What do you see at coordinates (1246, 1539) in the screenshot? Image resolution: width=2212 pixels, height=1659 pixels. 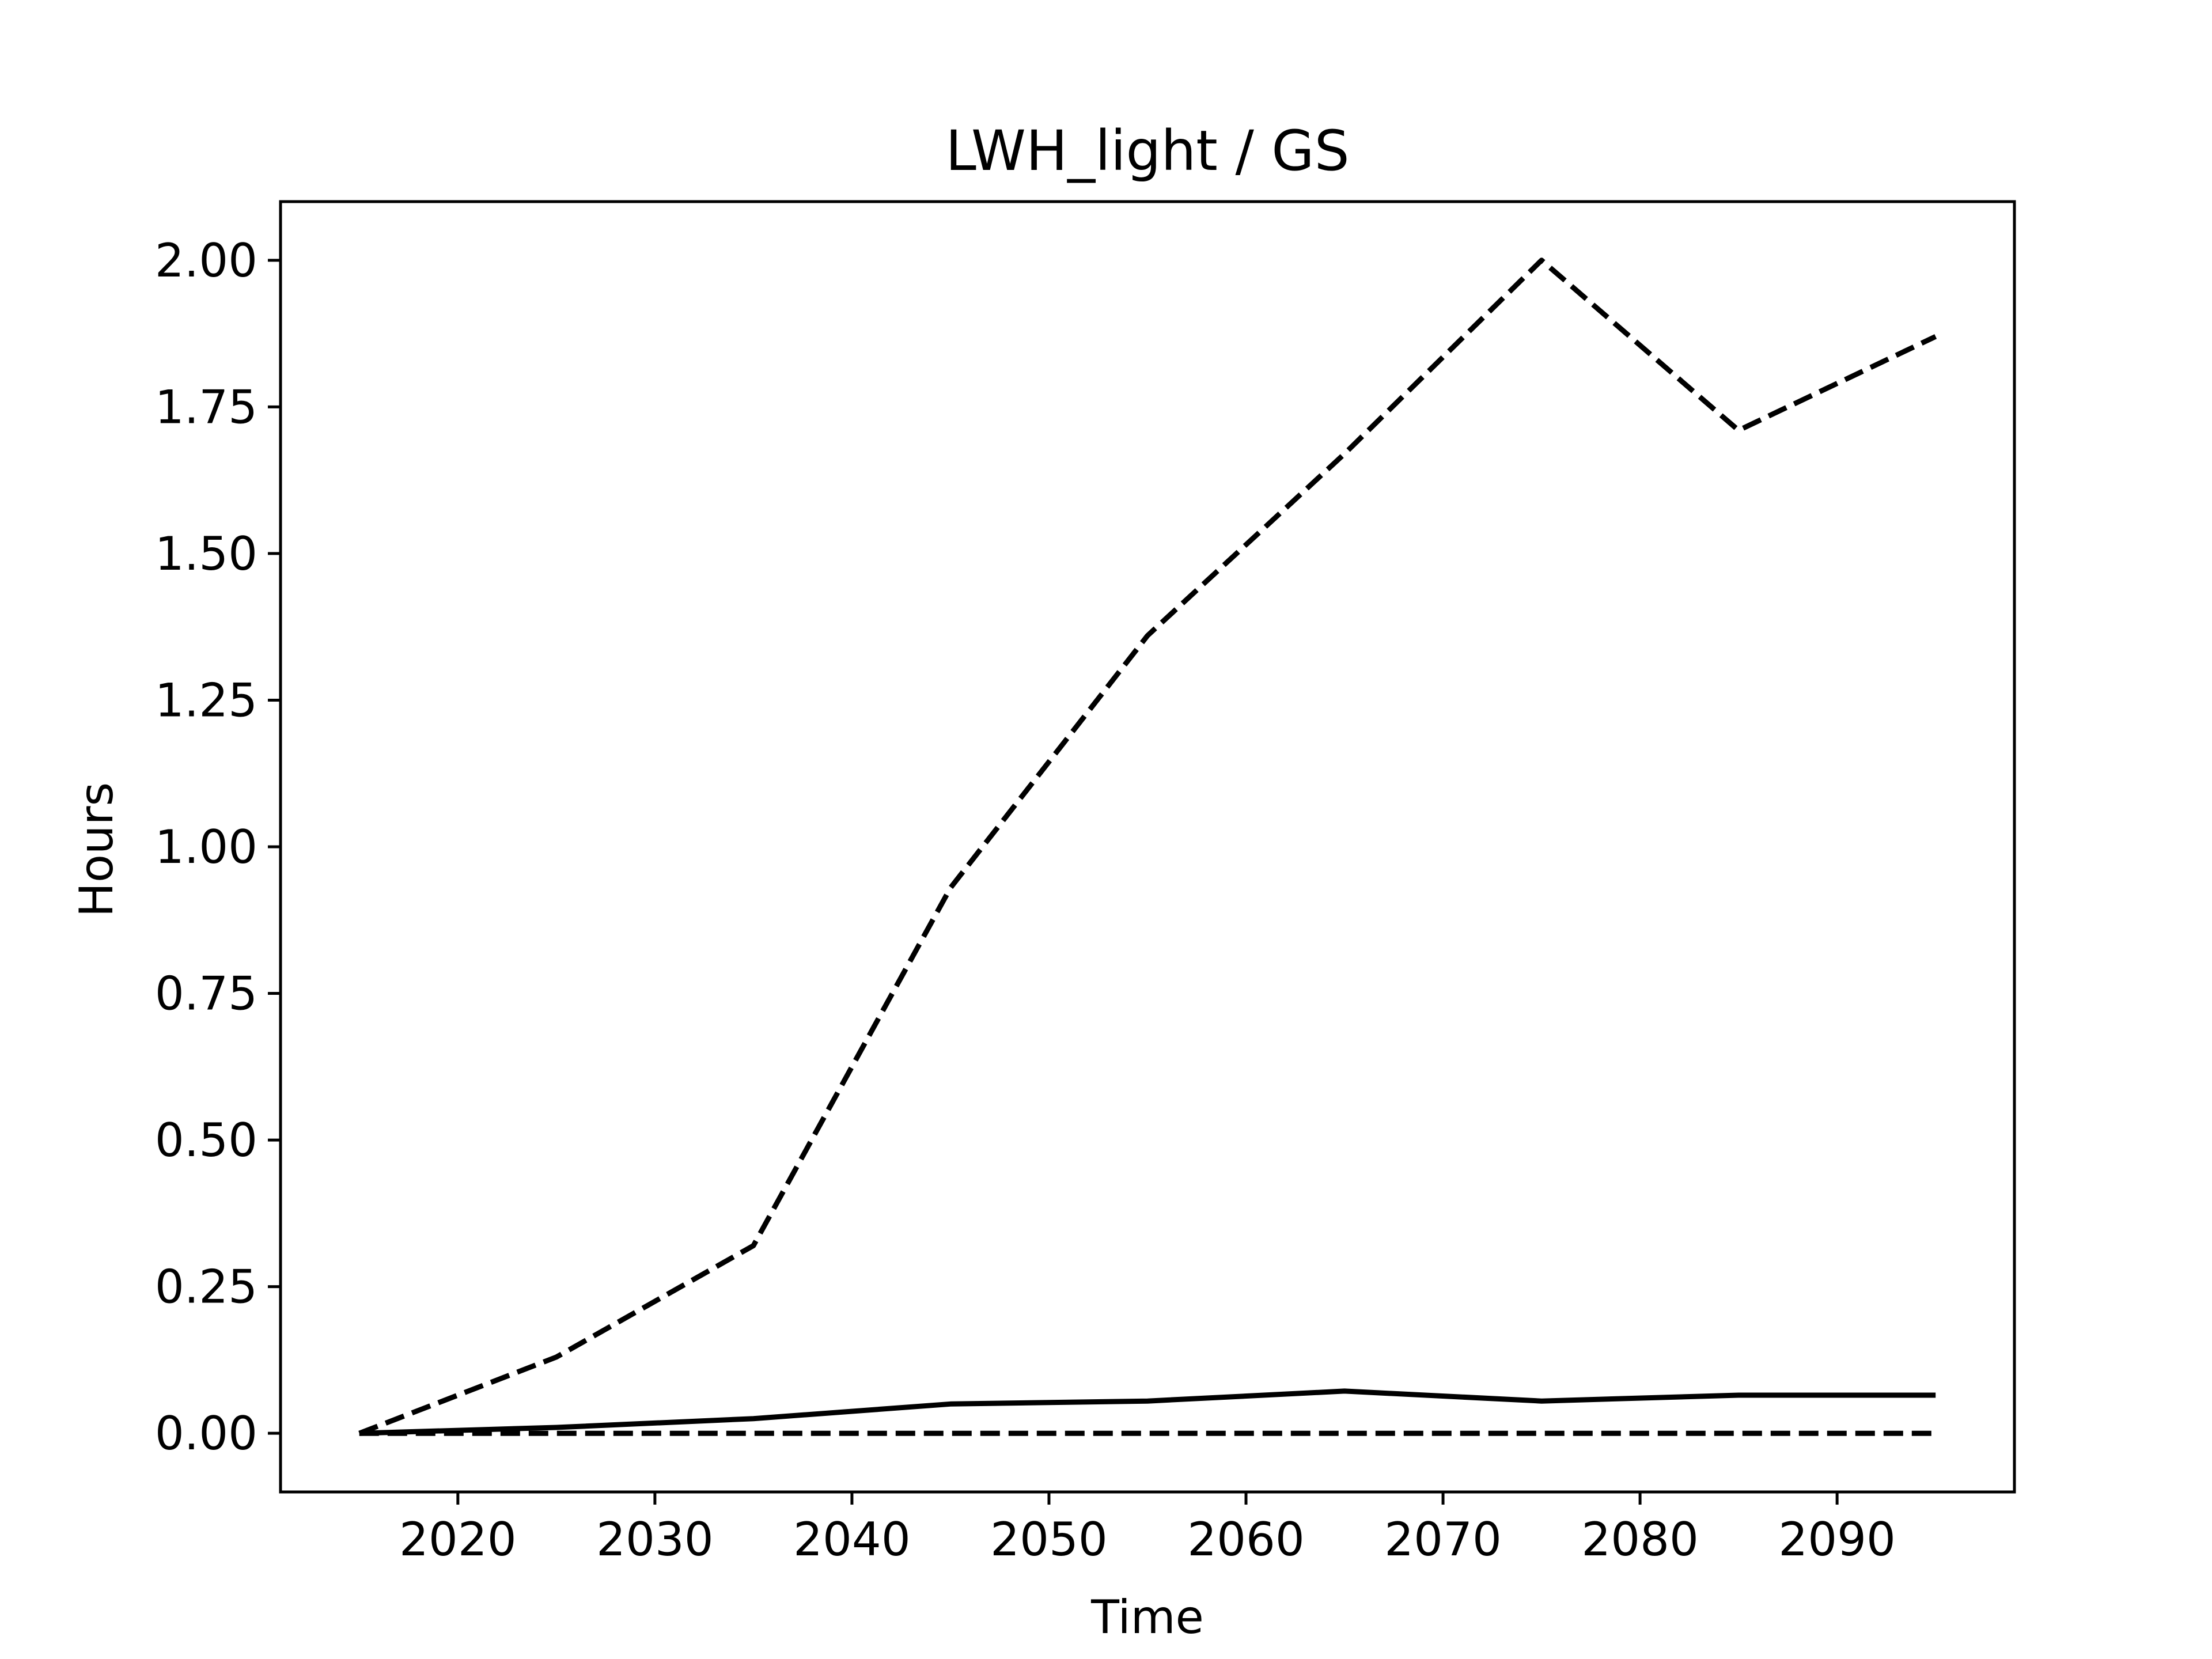 I see `x-tick-label: 2060` at bounding box center [1246, 1539].